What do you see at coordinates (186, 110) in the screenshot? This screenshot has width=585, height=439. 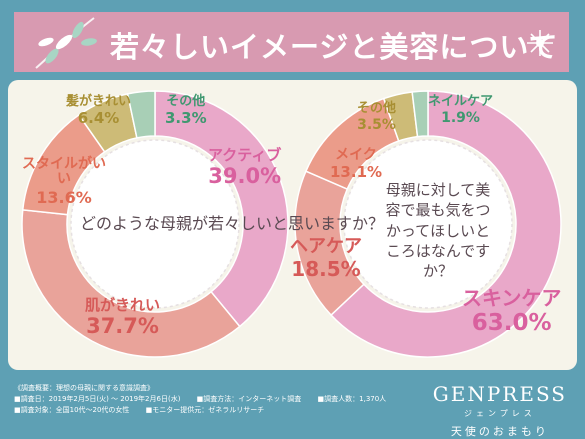 I see `slice-label-c1-4: その他 3.3%` at bounding box center [186, 110].